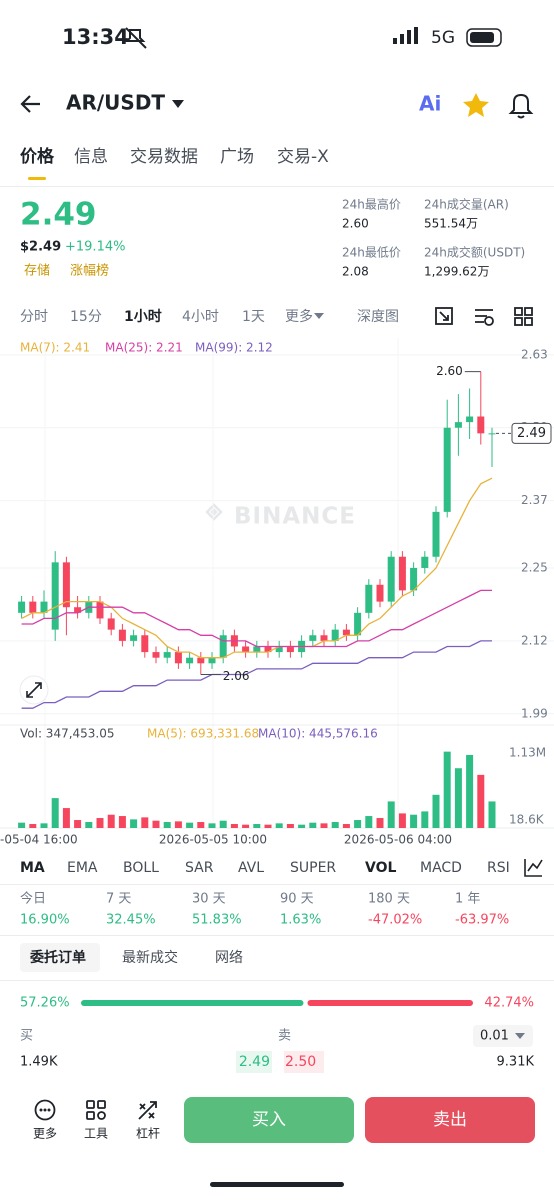 This screenshot has height=1204, width=554. I want to click on interval: 更多, so click(299, 316).